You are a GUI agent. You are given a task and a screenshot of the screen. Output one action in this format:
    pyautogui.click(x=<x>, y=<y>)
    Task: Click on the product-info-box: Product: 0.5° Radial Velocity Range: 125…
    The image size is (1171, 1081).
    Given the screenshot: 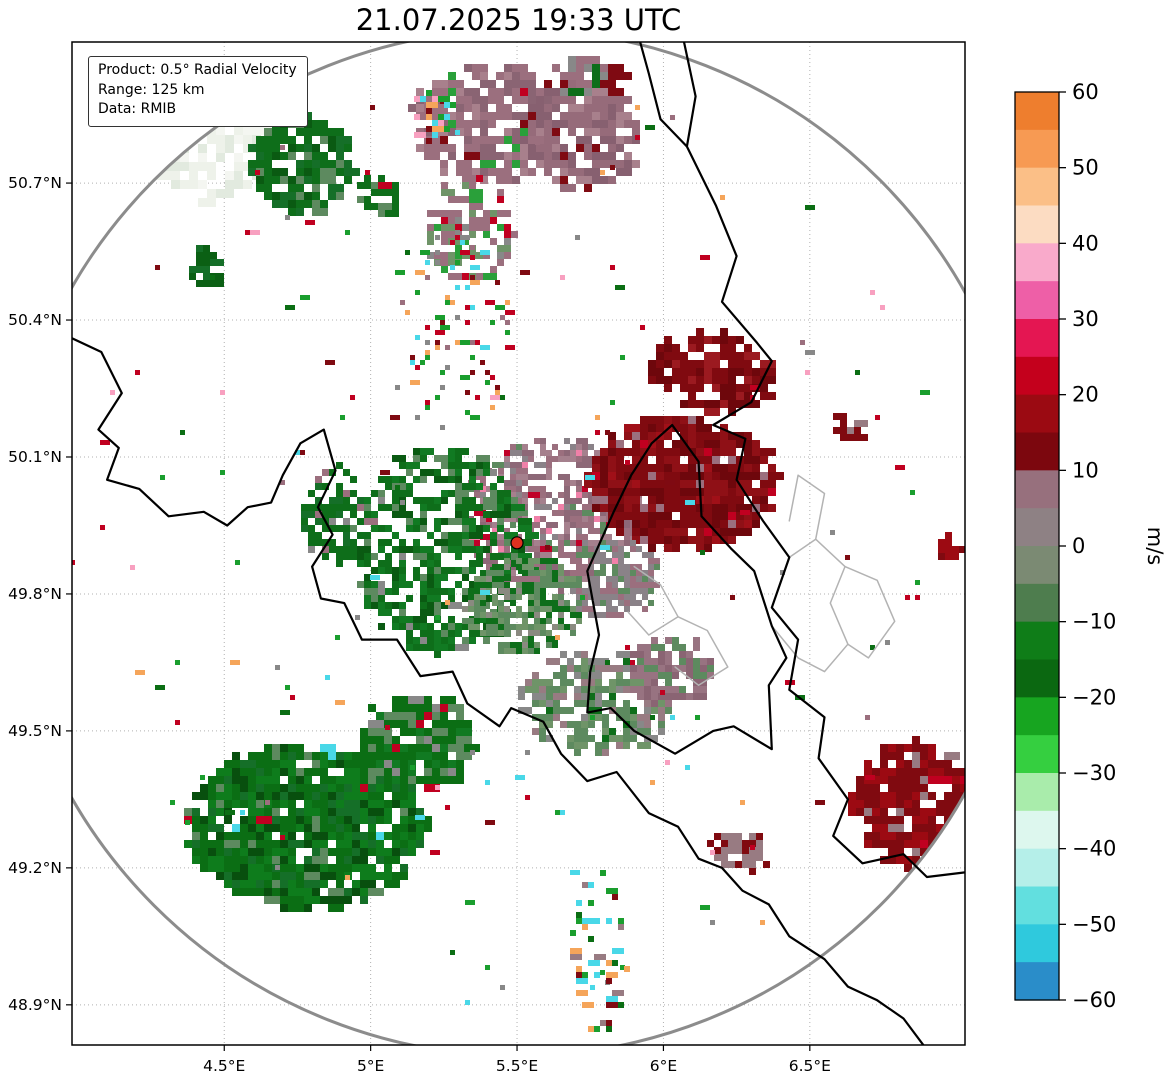 What is the action you would take?
    pyautogui.click(x=198, y=91)
    